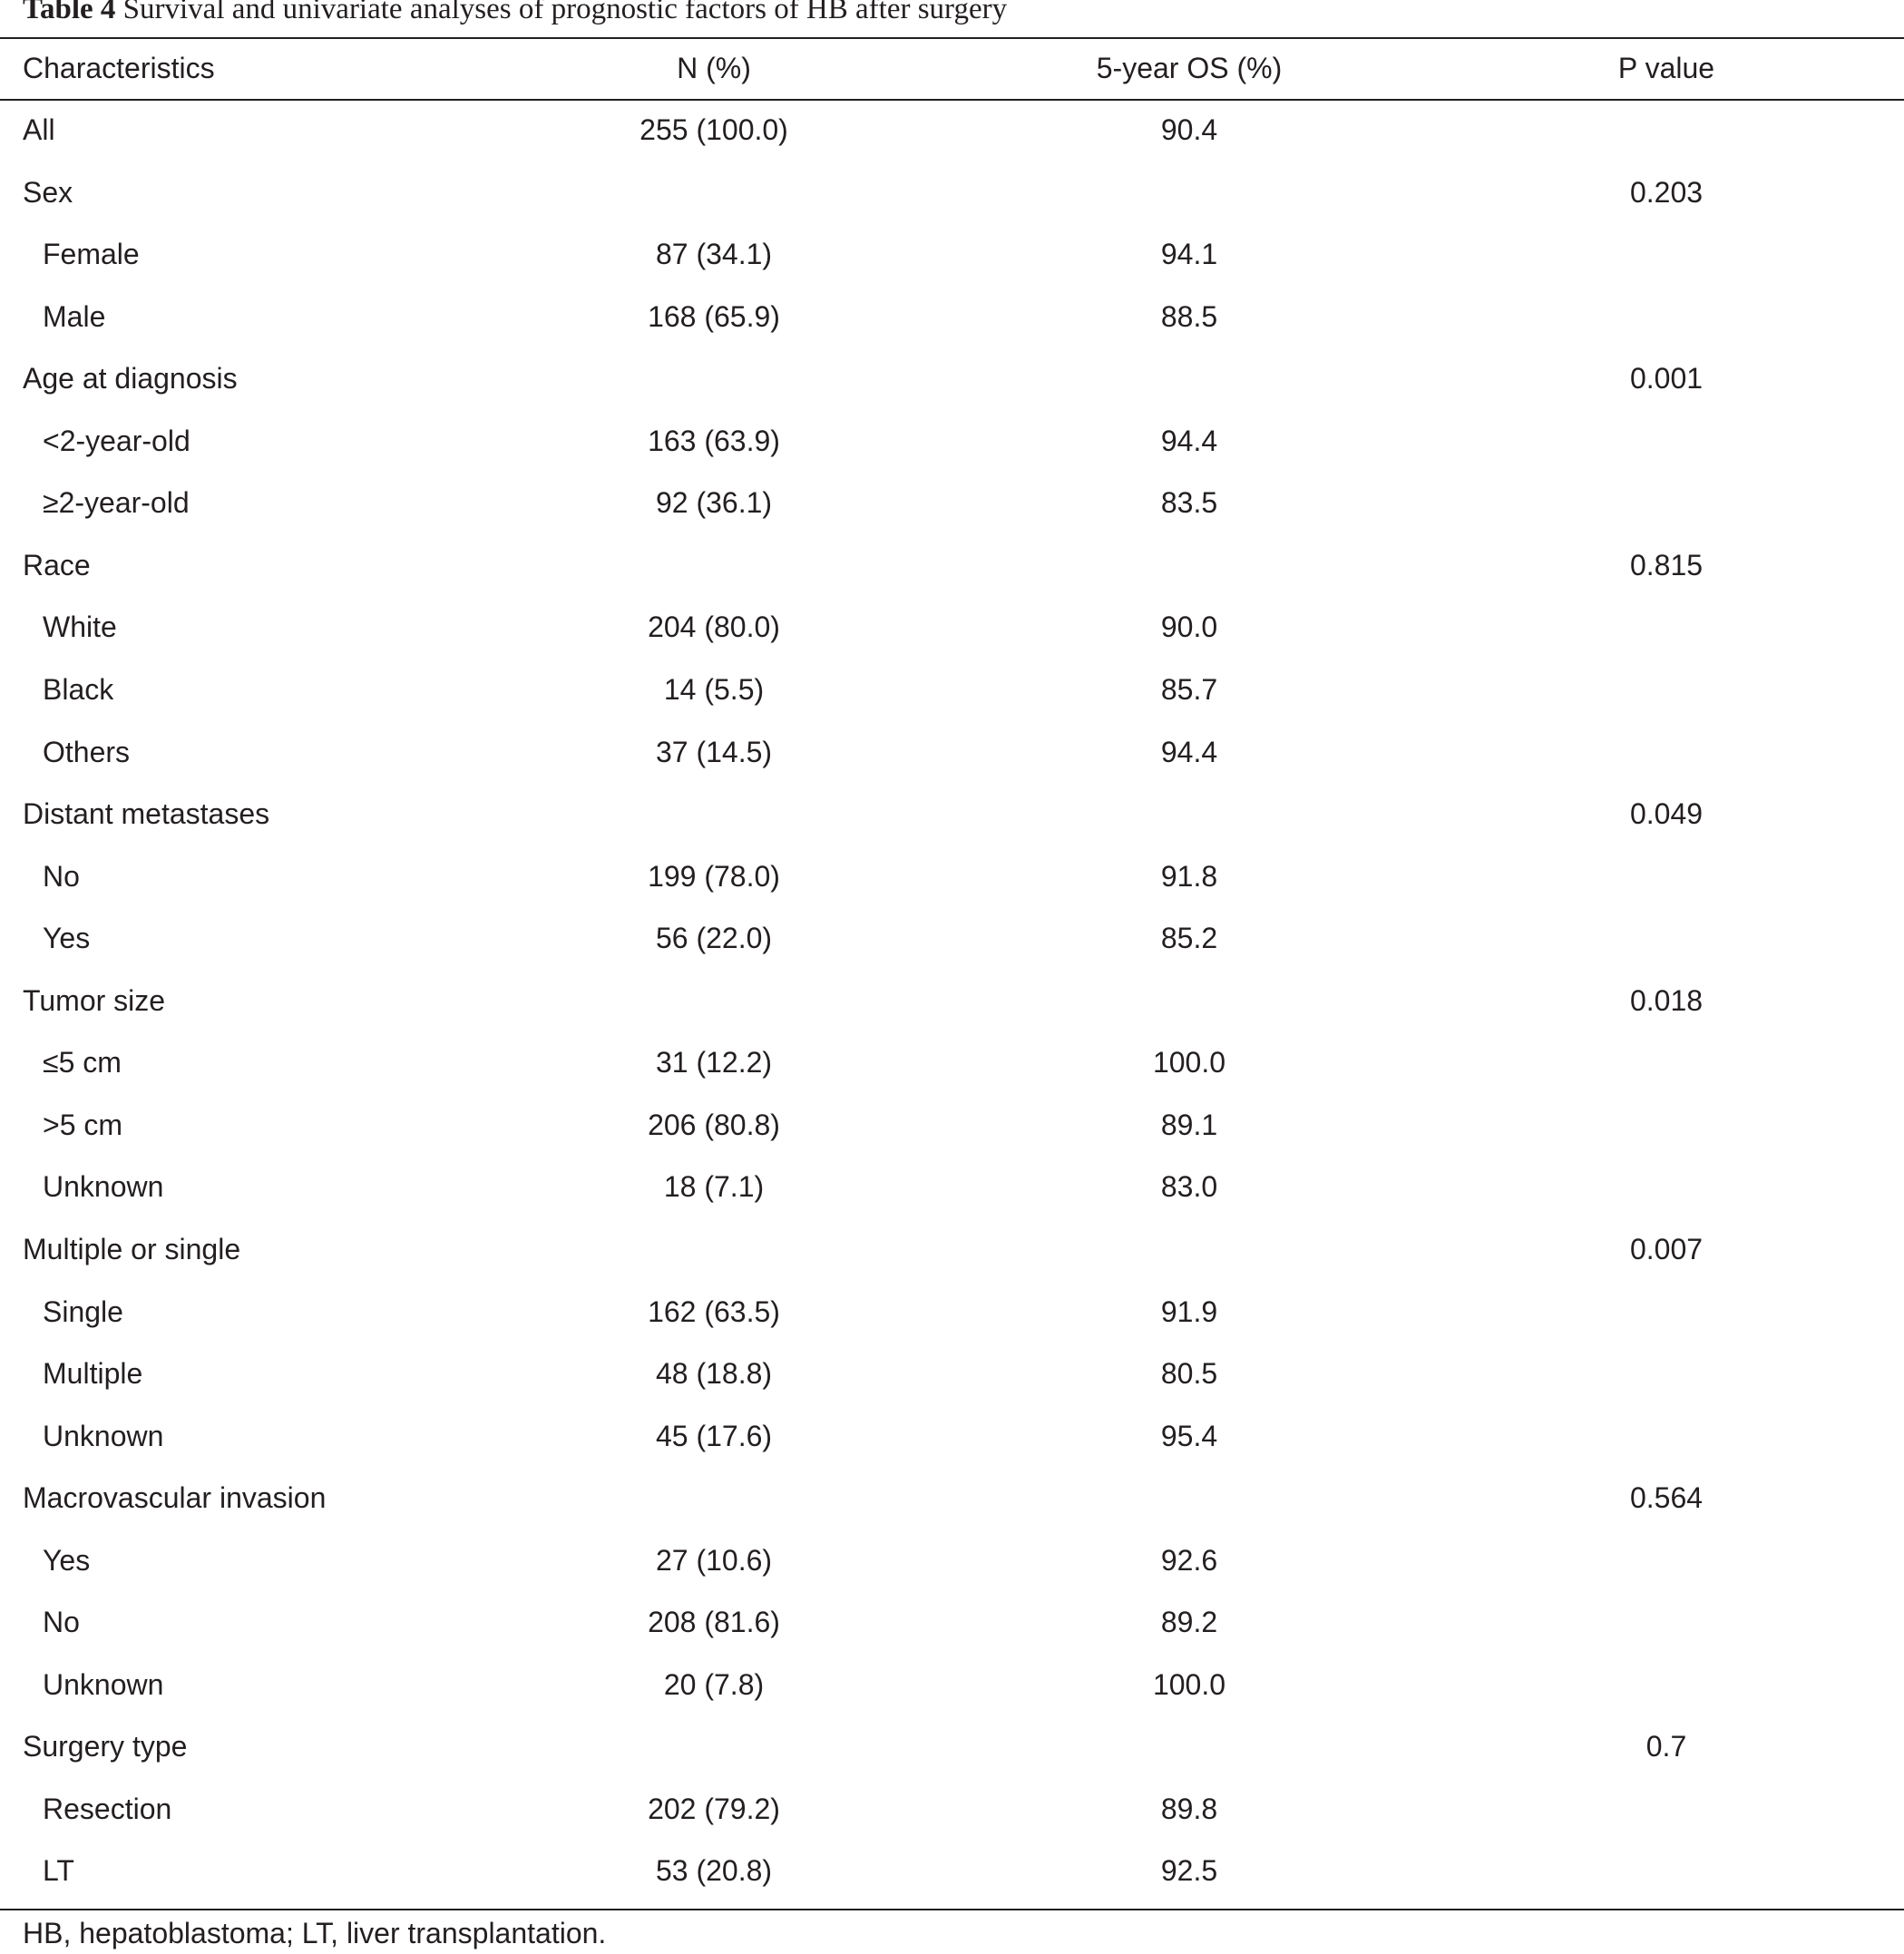 The image size is (1904, 1954). I want to click on p-value-cell: 0.564, so click(1666, 1498).